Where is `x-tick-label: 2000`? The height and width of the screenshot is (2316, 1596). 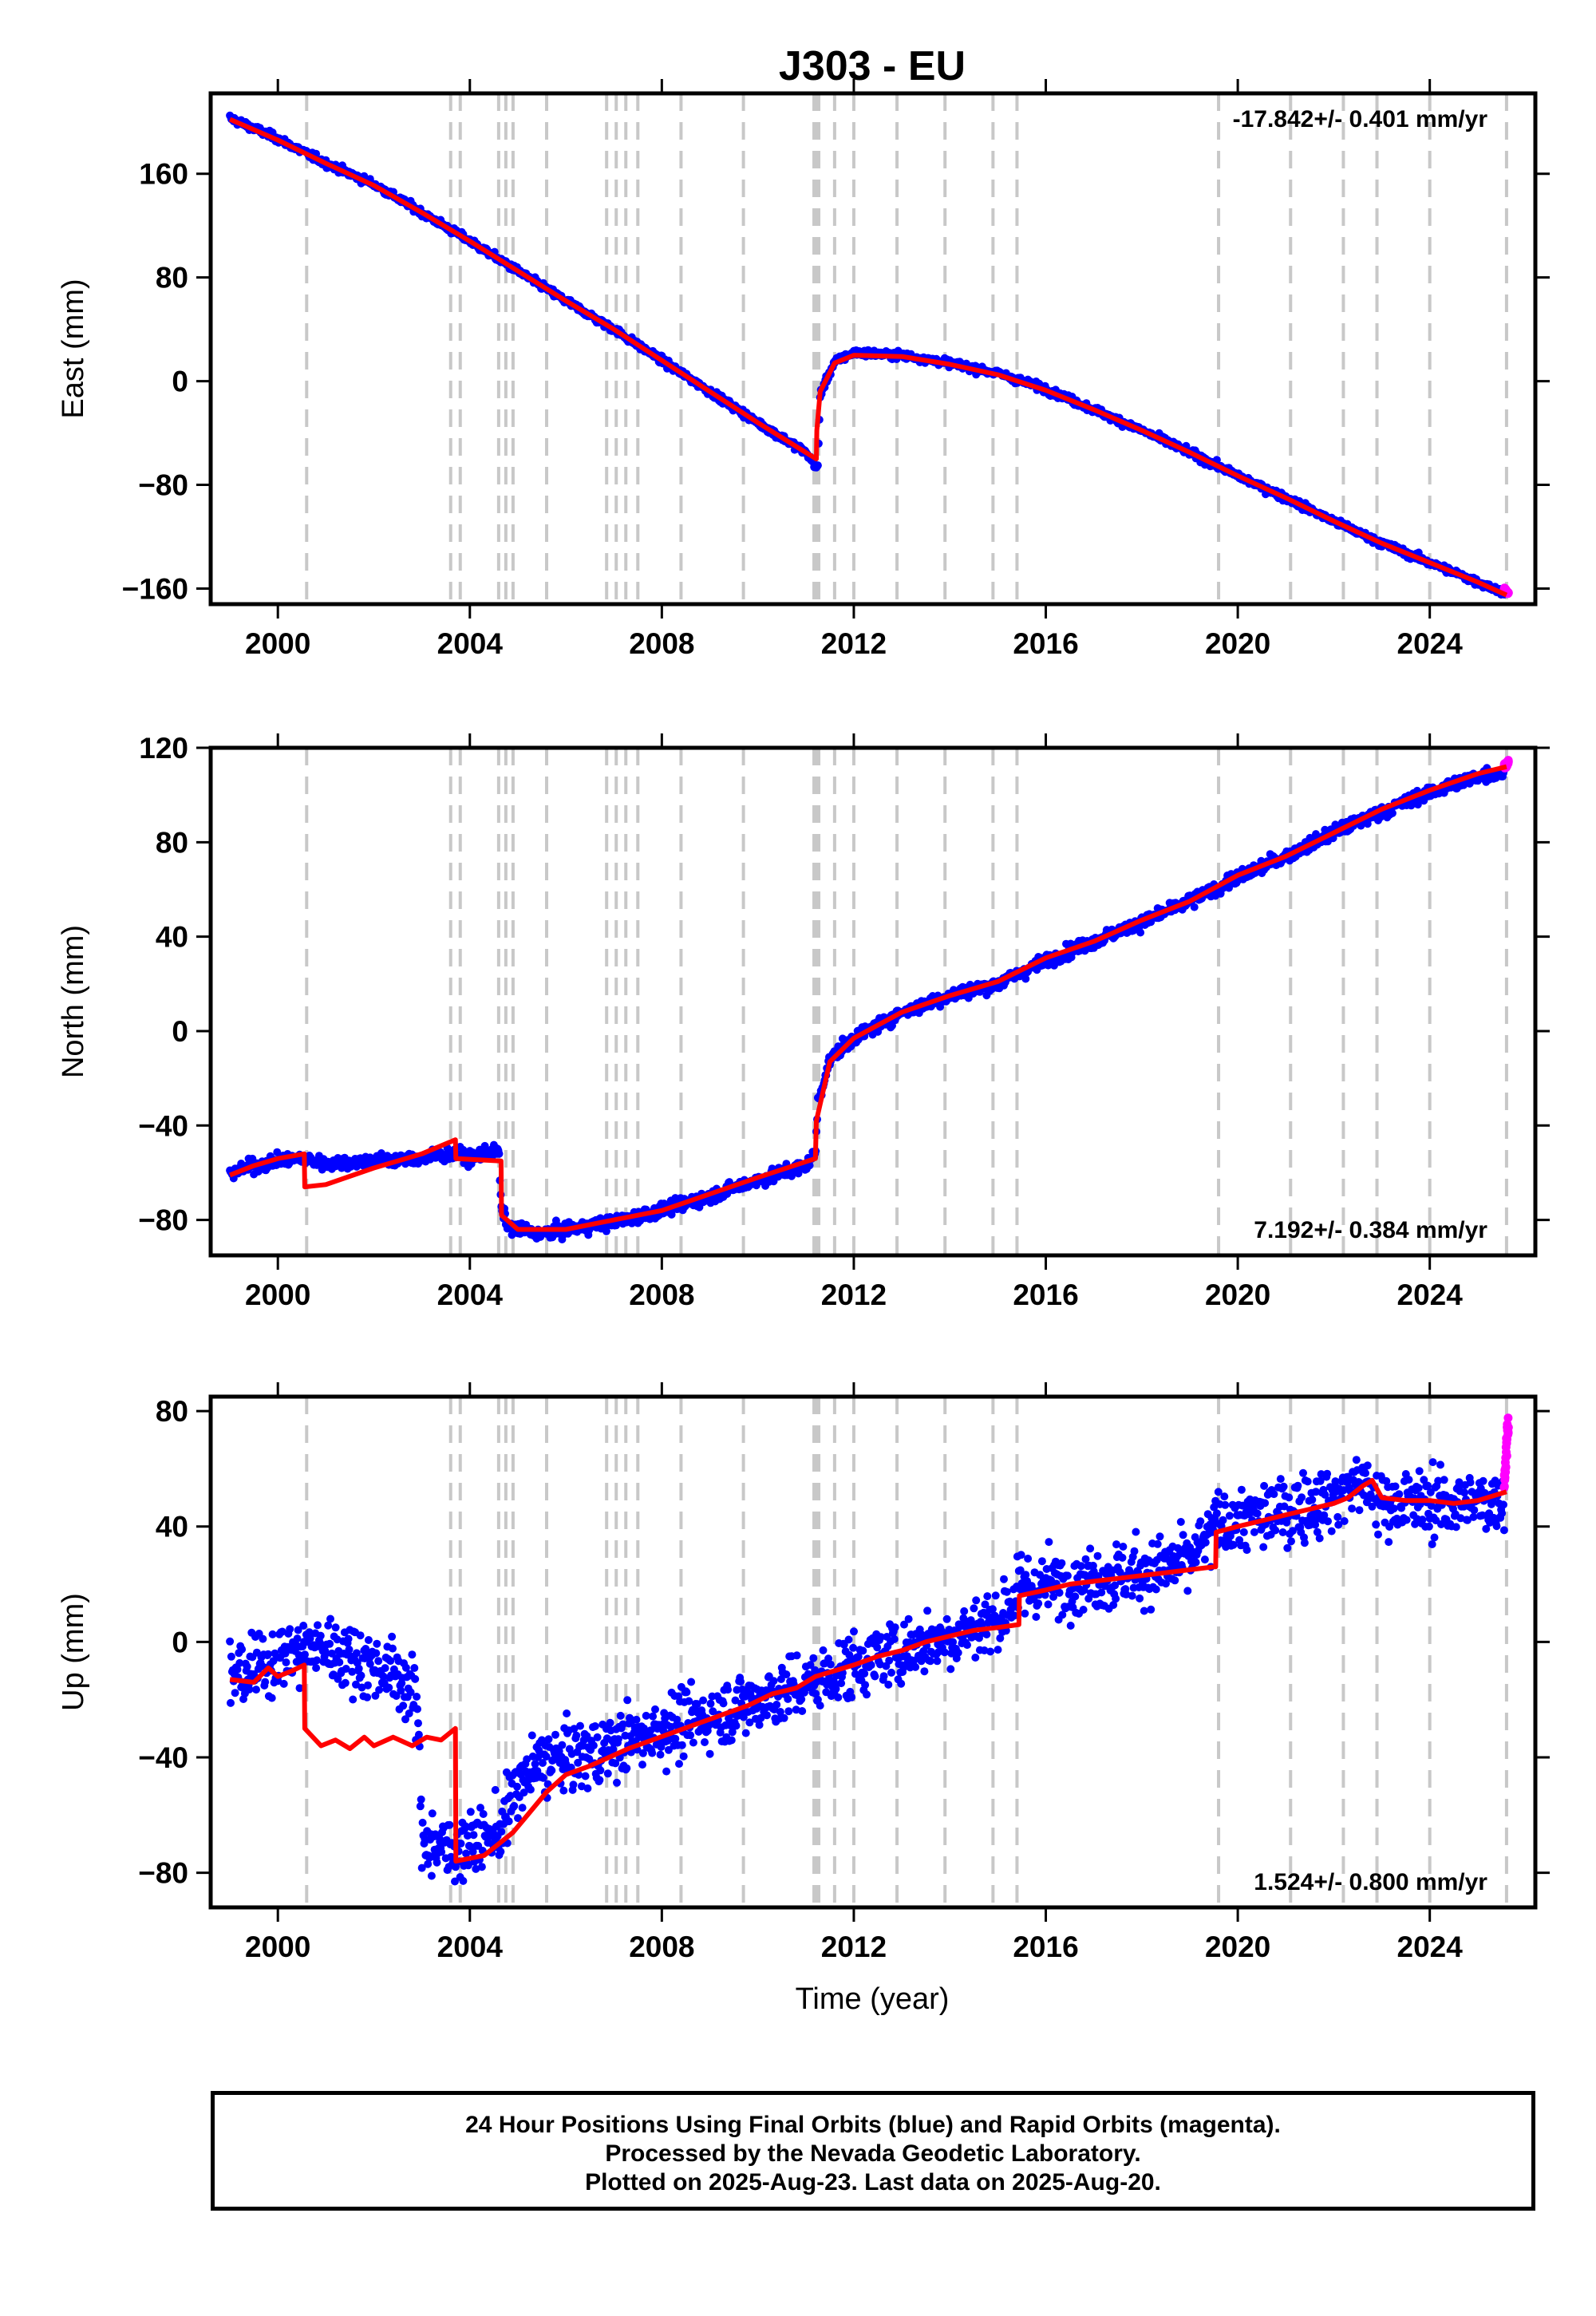
x-tick-label: 2000 is located at coordinates (277, 643).